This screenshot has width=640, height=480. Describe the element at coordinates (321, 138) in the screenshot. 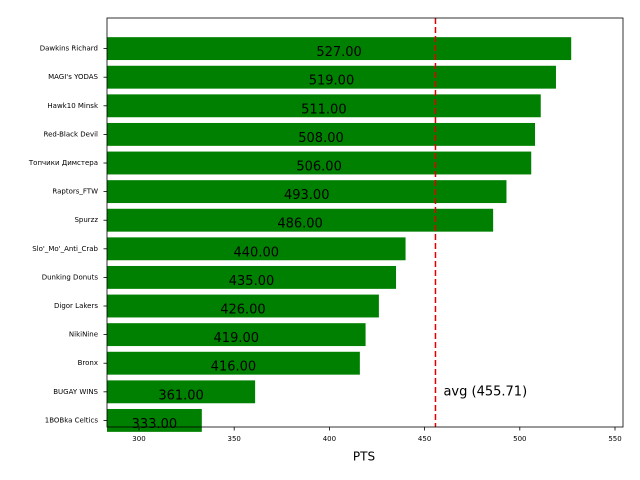

I see `value-label: 508.00` at that location.